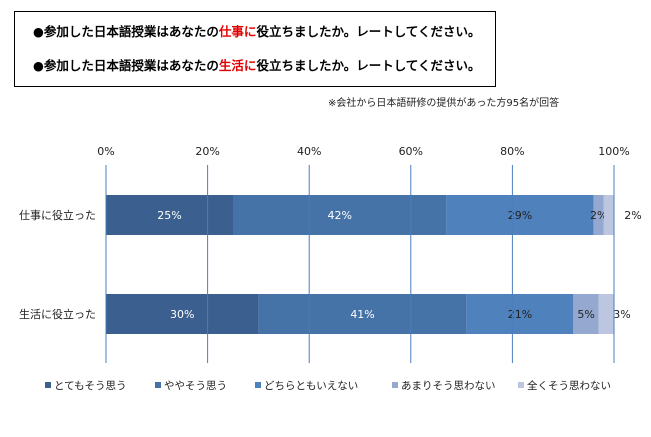 The height and width of the screenshot is (437, 651). I want to click on legend-label: どちらともいえない, so click(311, 386).